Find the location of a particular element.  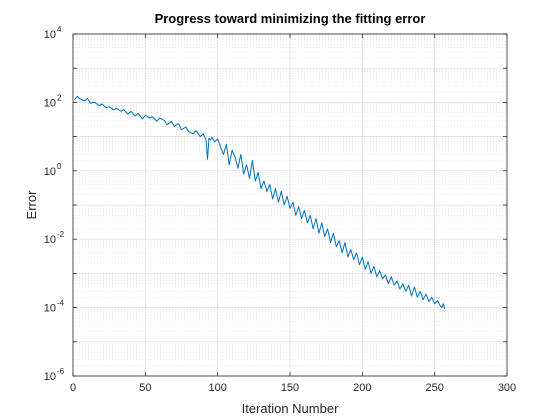

y-tick-exponent: -6 is located at coordinates (61, 371).